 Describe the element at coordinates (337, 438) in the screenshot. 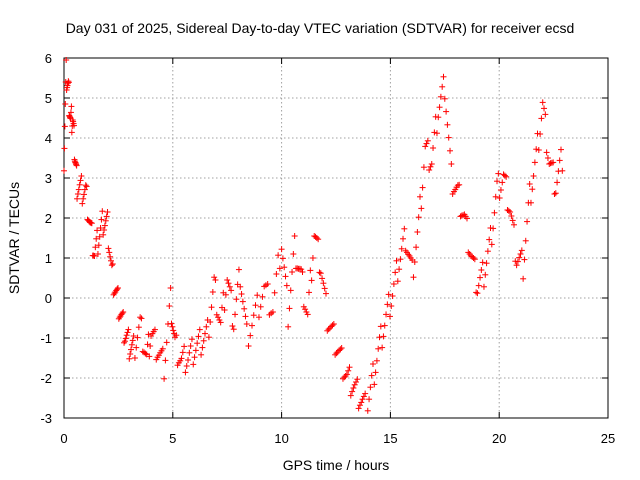

I see `x-tick-labels: 0 5 10 15 20 25` at that location.